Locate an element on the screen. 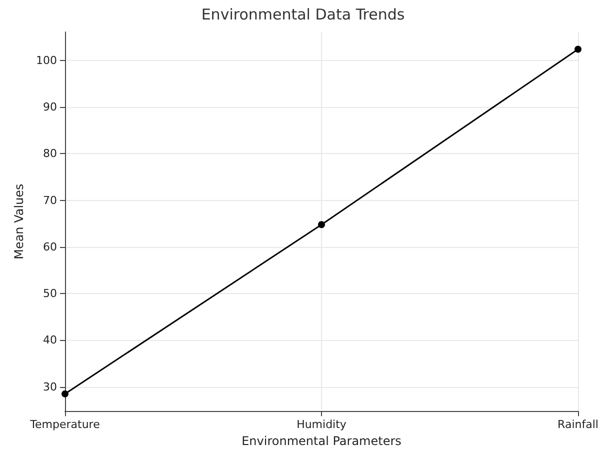  y-tick-label: 80 is located at coordinates (50, 153).